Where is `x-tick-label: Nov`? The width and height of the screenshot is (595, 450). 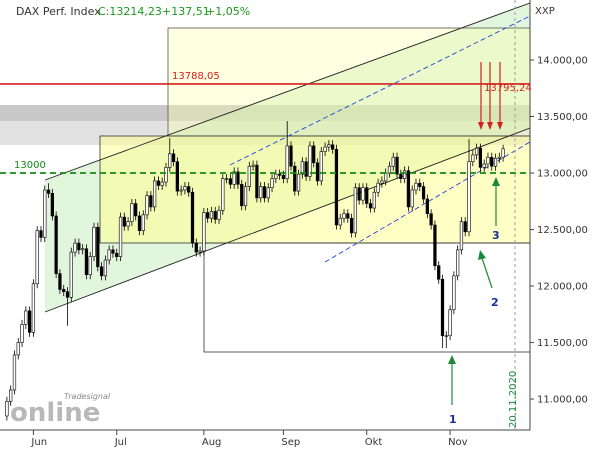
x-tick-label: Nov is located at coordinates (458, 442).